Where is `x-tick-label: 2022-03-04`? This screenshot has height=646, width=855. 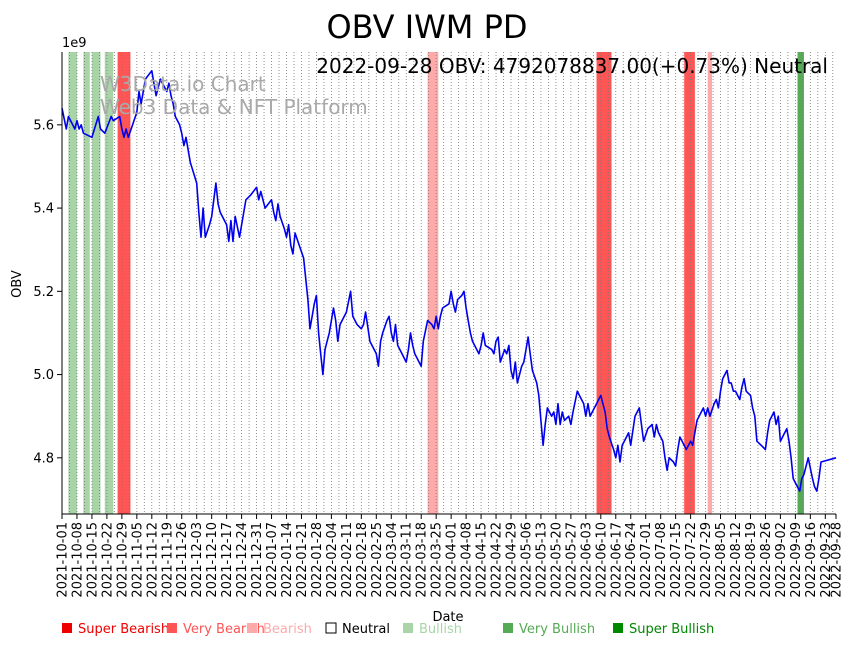 x-tick-label: 2022-03-04 is located at coordinates (392, 560).